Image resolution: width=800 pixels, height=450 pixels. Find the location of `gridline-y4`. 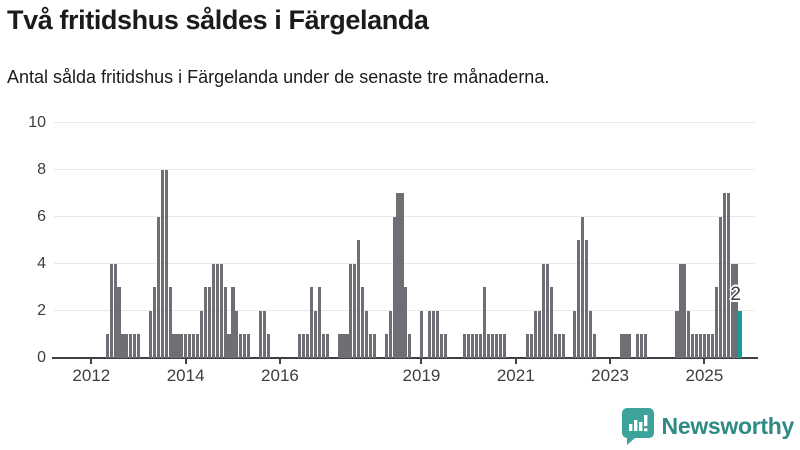

gridline-y4 is located at coordinates (404, 263).